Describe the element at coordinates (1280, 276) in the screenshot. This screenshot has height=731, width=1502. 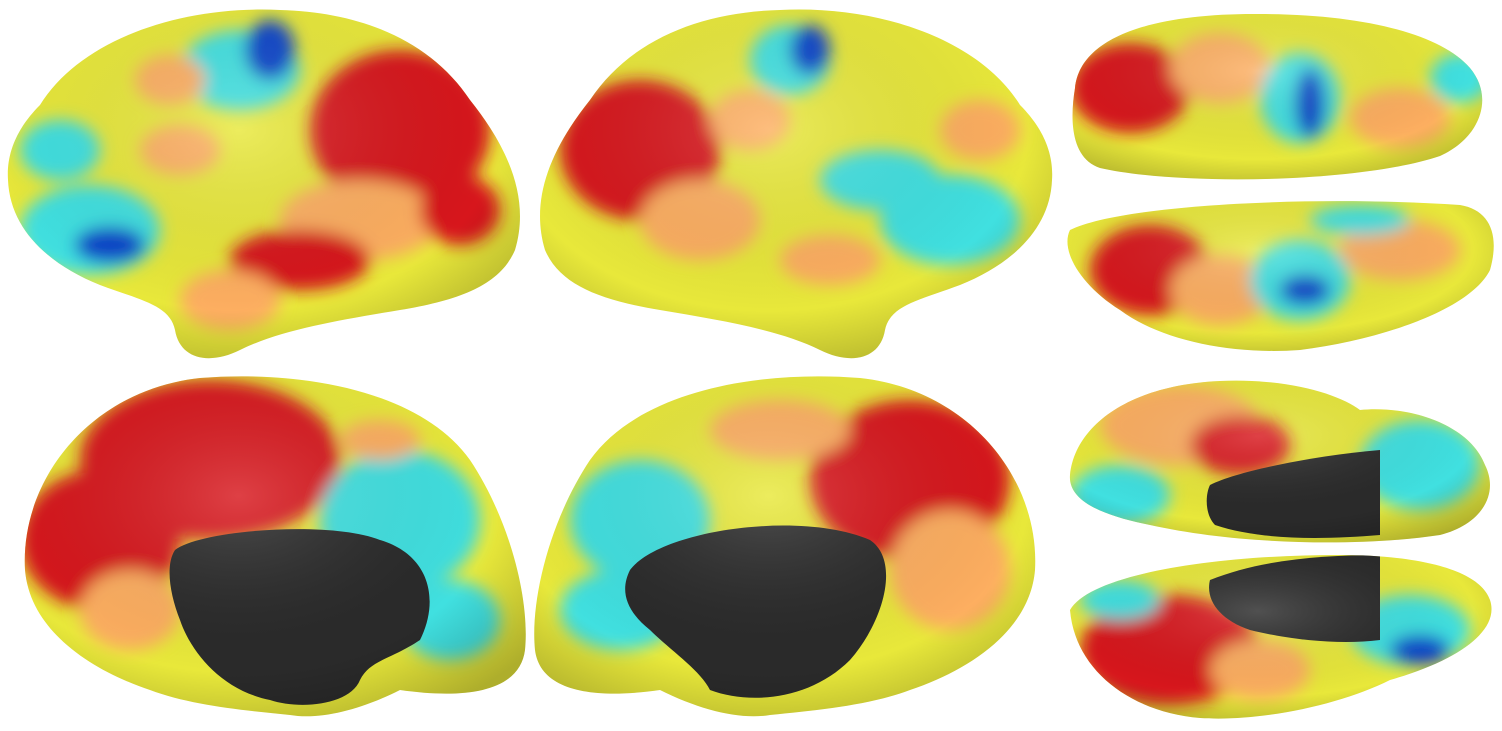
I see `inferior-view` at that location.